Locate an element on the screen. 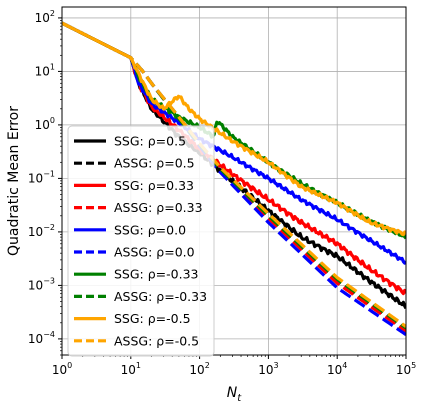 This screenshot has width=423, height=407. legend-label: ASSG: ρ=-0.33 is located at coordinates (160, 296).